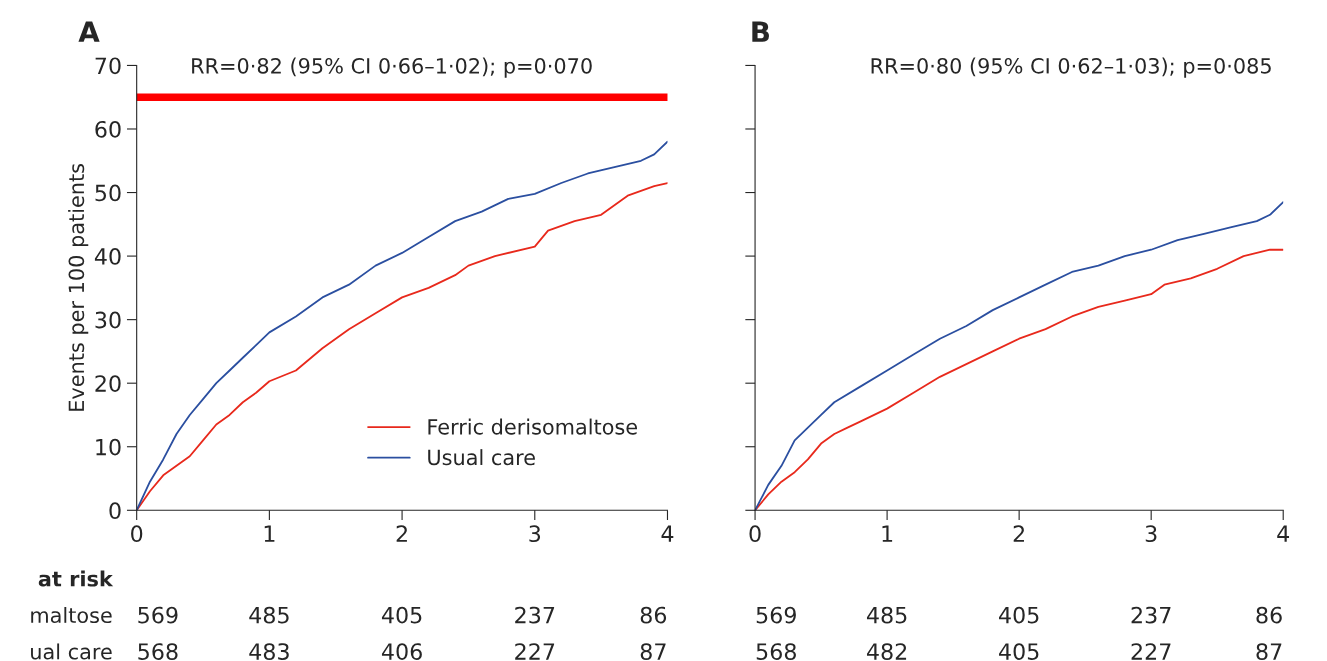 Image resolution: width=1327 pixels, height=661 pixels. I want to click on text: ual care 568 483 406 227 87, so click(348, 651).